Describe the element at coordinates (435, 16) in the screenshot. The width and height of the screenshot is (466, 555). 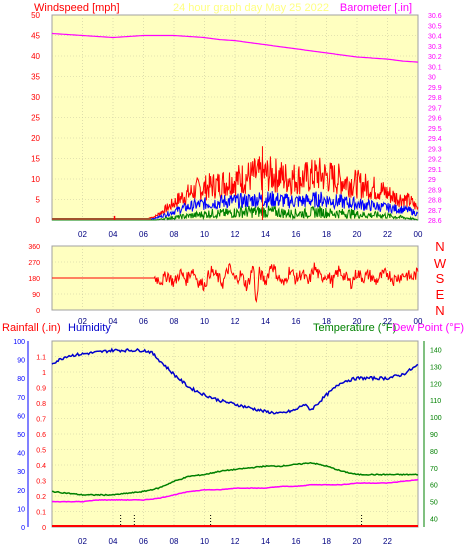
I see `barometer-tick-label: 30.6` at that location.